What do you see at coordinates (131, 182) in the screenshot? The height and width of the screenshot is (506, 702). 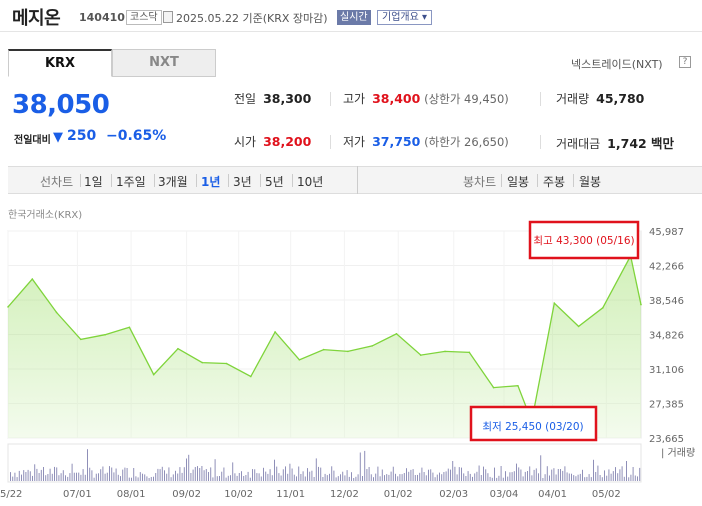 I see `period-1w: 1주일` at bounding box center [131, 182].